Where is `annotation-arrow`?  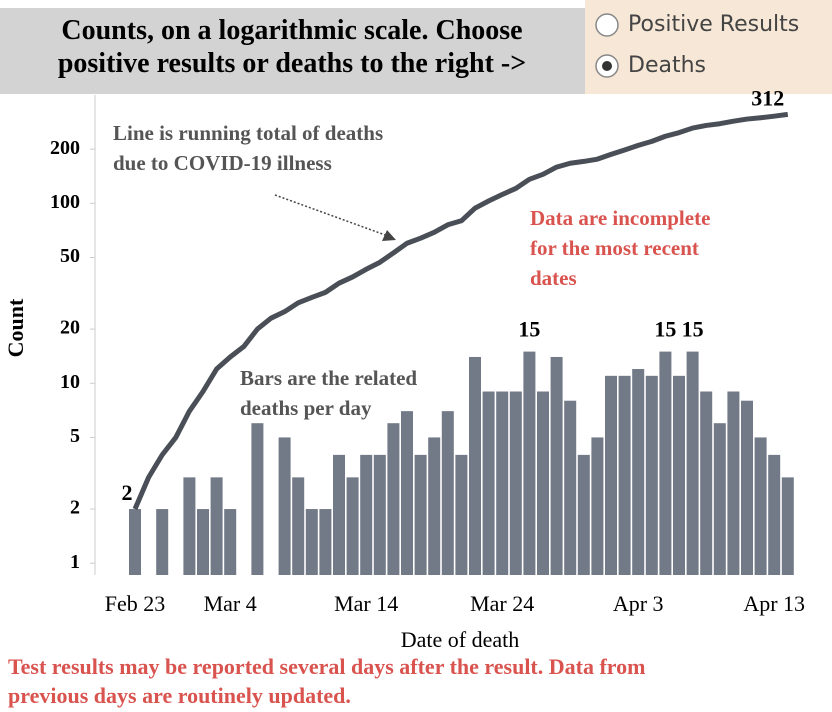
annotation-arrow is located at coordinates (331, 215).